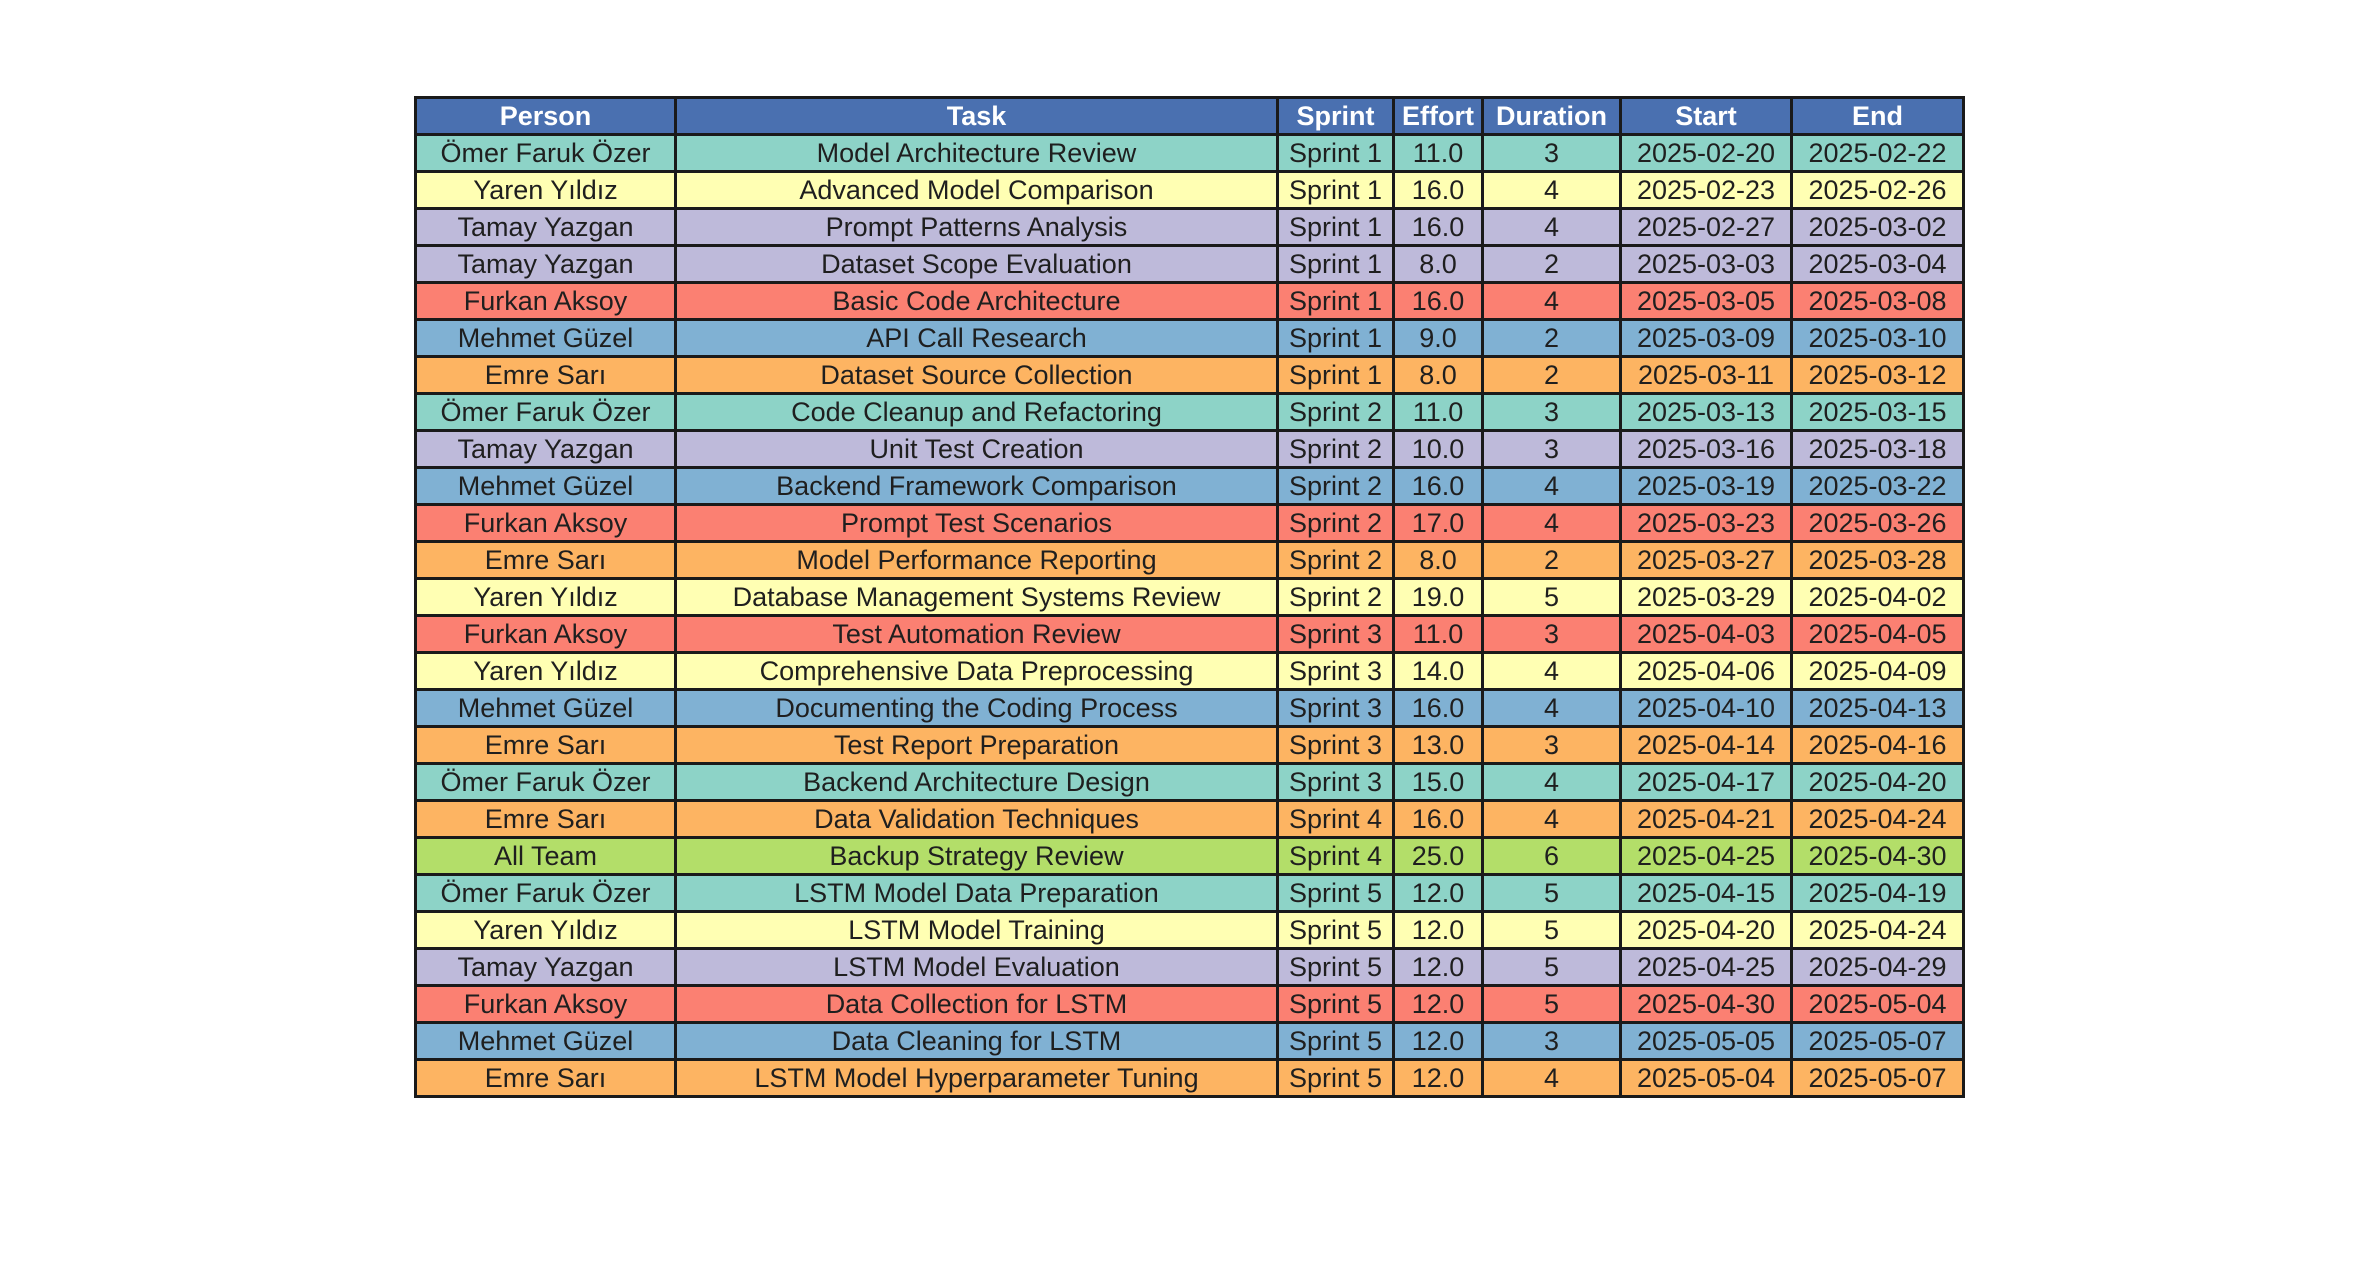 The image size is (2365, 1272). Describe the element at coordinates (1438, 856) in the screenshot. I see `cell-effort: 25.0` at that location.